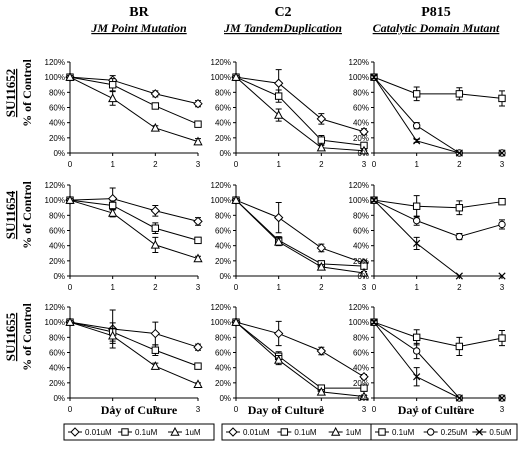 The height and width of the screenshot is (454, 520). Describe the element at coordinates (282, 28) in the screenshot. I see `column-subtitle-c2: JM TandemDuplication` at that location.